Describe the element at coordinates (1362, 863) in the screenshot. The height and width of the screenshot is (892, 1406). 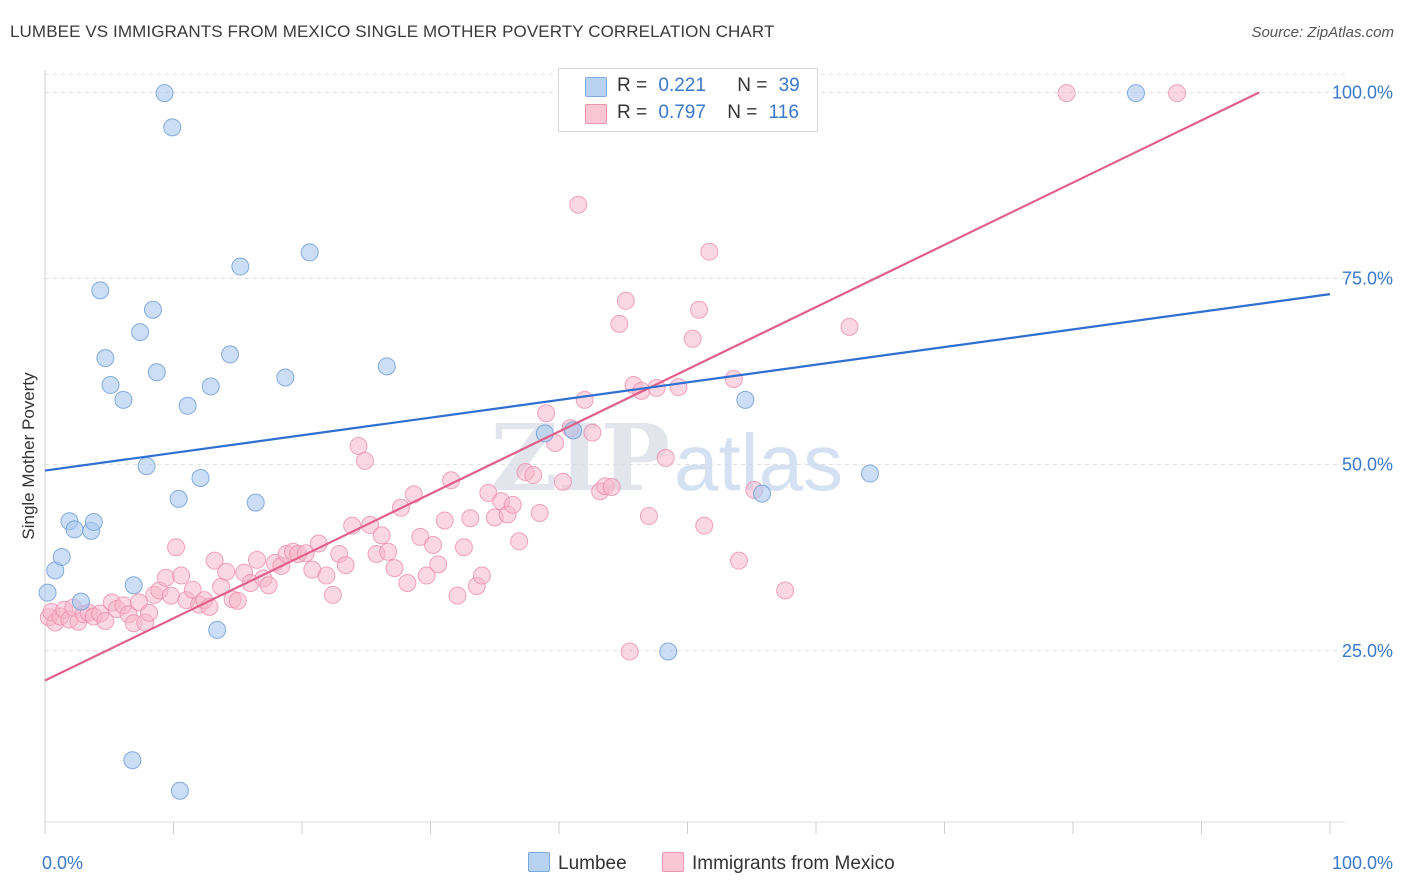
I see `x-tick-label-max: 100.0%` at that location.